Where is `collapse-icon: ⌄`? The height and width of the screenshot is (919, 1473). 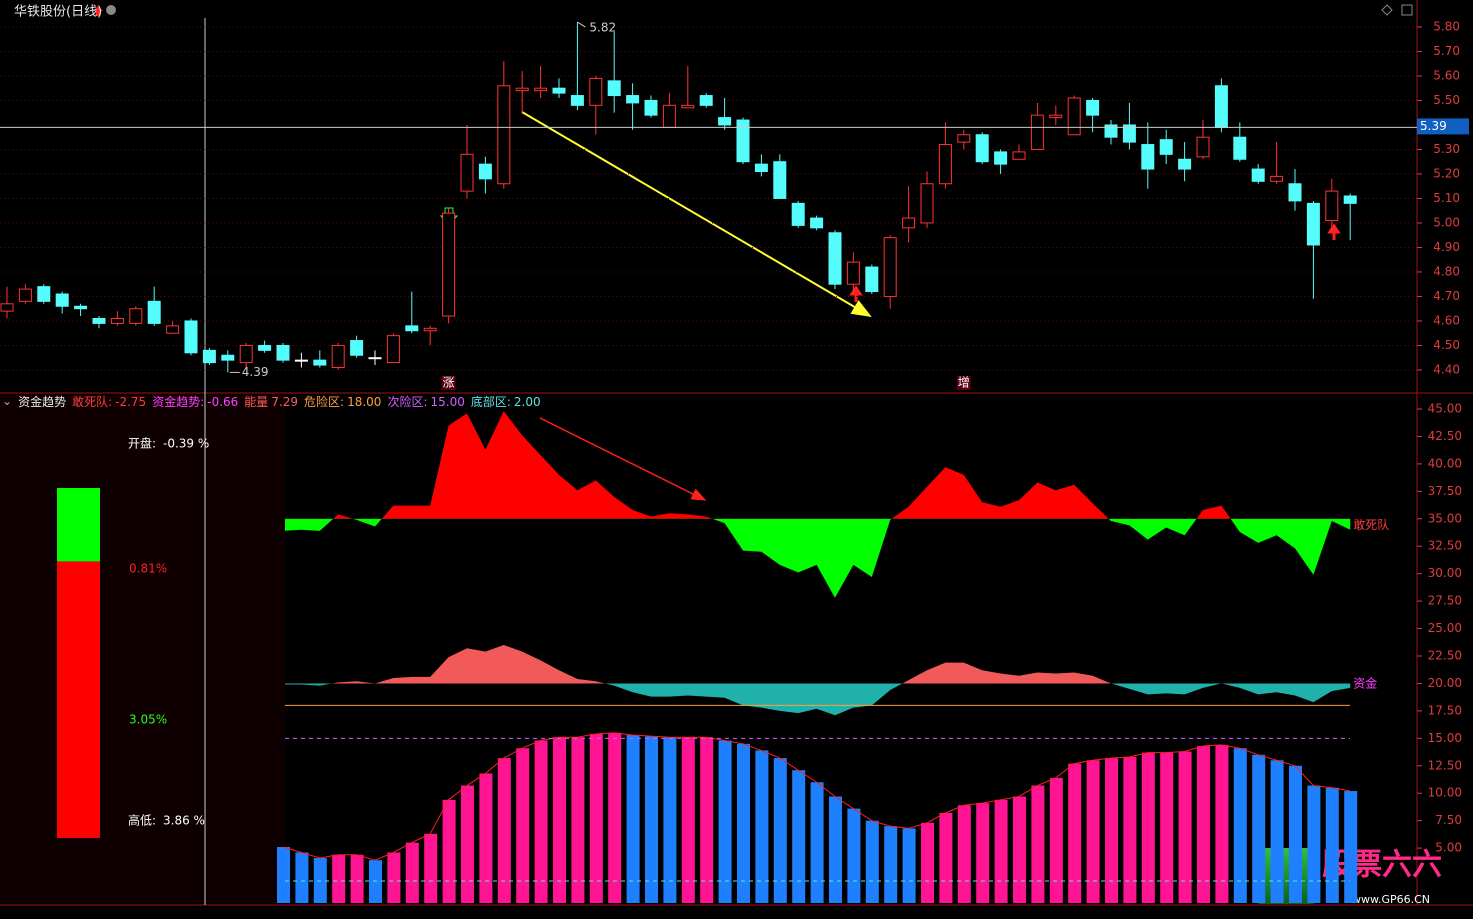 collapse-icon: ⌄ is located at coordinates (7, 401).